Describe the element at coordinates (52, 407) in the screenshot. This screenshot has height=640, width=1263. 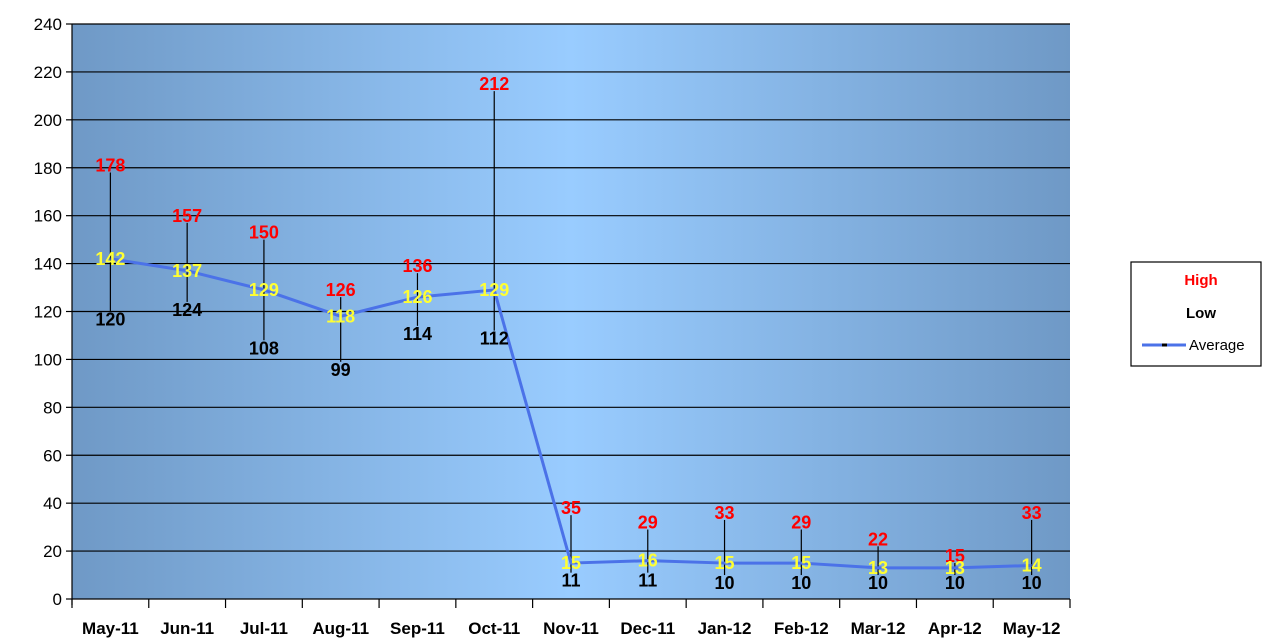
I see `y-tick-label-80: 80` at that location.